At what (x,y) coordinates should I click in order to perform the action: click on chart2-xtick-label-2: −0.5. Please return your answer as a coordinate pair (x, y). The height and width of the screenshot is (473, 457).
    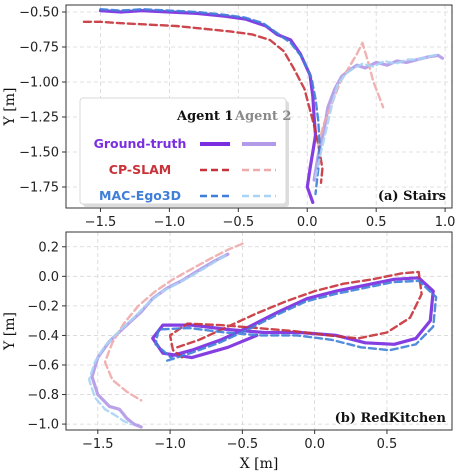
    Looking at the image, I should click on (243, 444).